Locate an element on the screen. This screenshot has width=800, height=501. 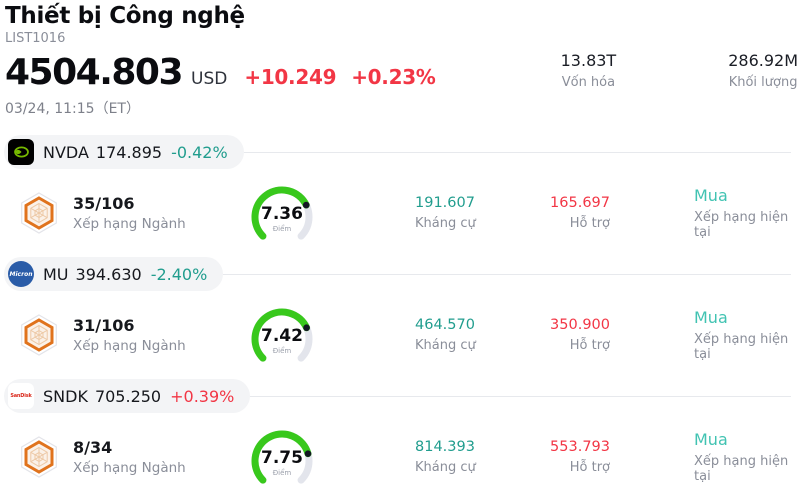
resistance-value: 464.570 is located at coordinates (445, 325).